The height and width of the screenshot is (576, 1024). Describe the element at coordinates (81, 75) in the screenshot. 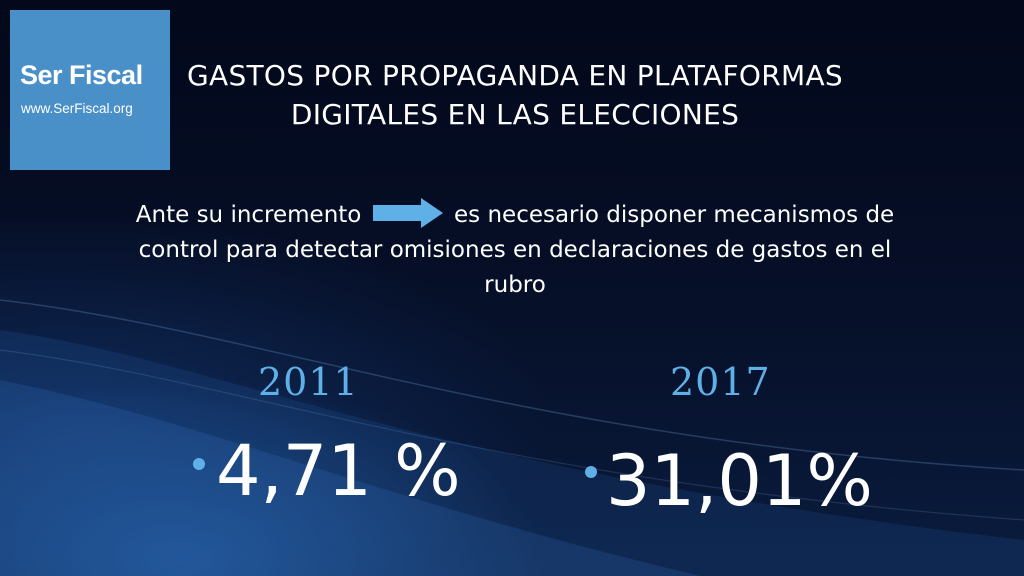

I see `logo-name: Ser Fiscal` at that location.